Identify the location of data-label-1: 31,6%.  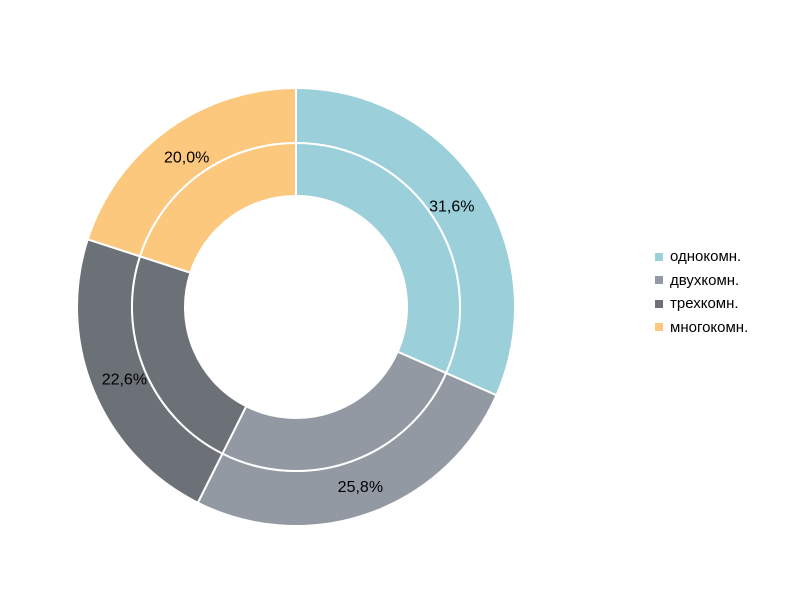
(451, 206).